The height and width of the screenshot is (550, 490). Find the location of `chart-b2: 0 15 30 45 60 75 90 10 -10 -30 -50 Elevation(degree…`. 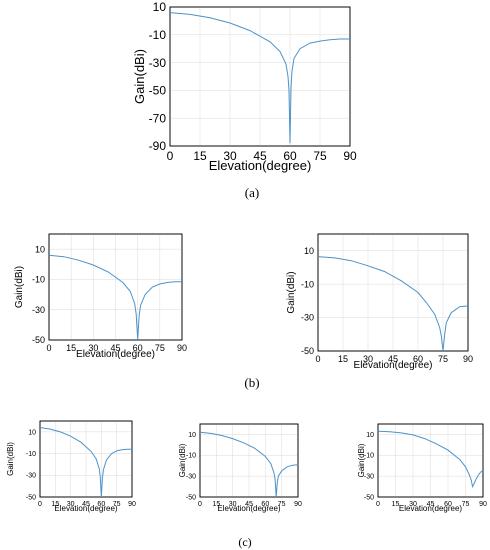

chart-b2: 0 15 30 45 60 75 90 10 -10 -30 -50 Elevation(degree… is located at coordinates (379, 302).